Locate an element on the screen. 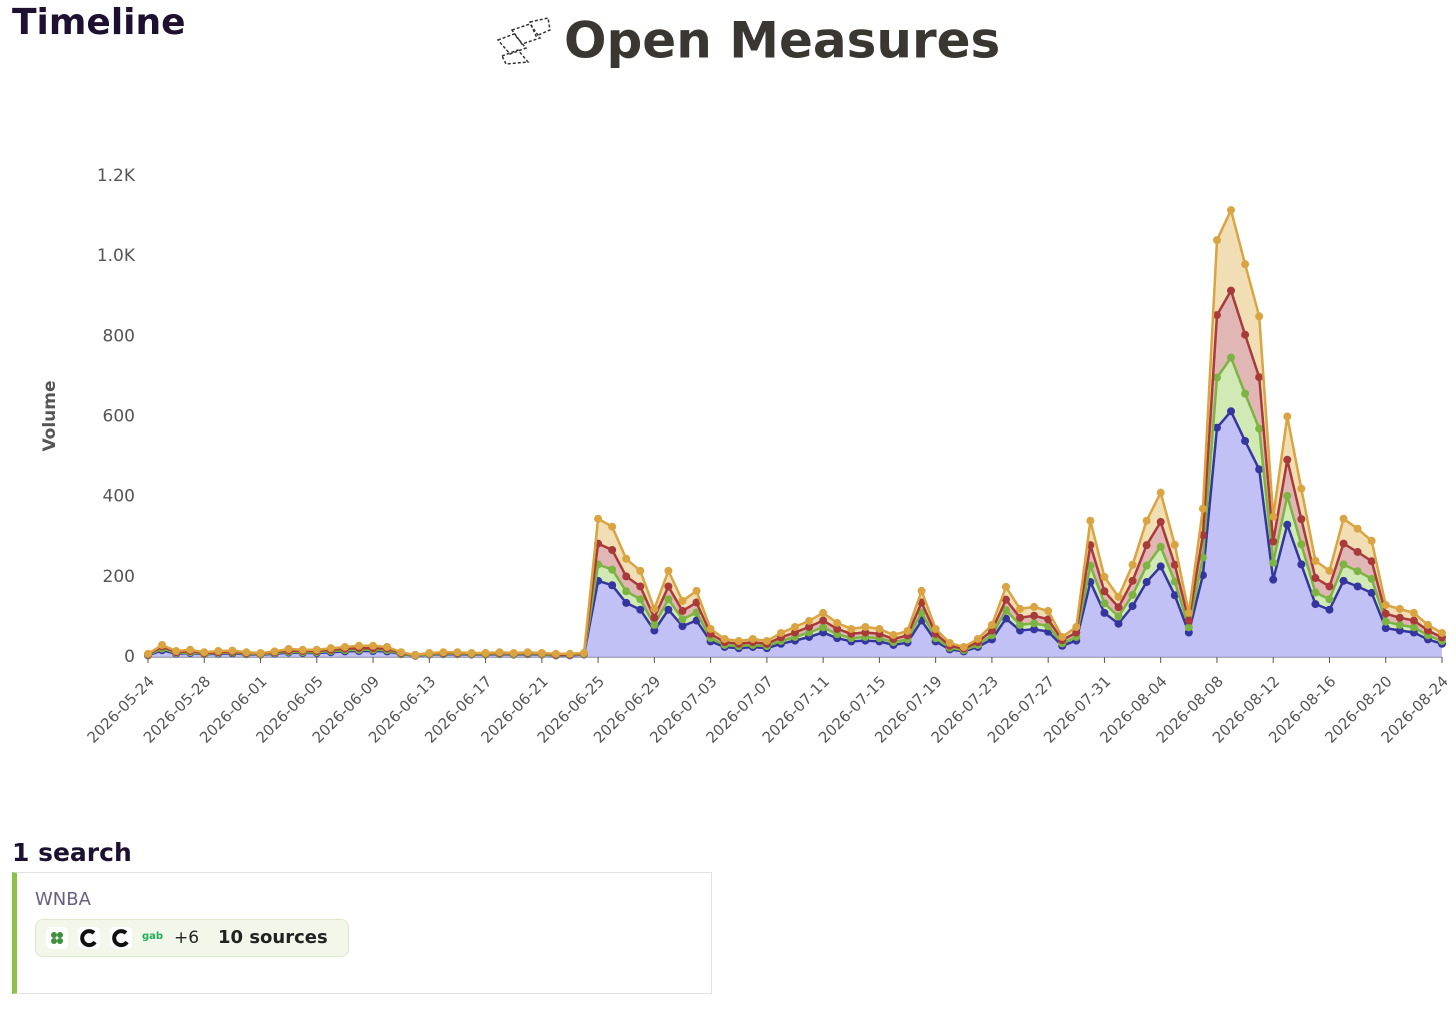 The width and height of the screenshot is (1456, 1017). search-card: WNBA gab +6 10 sources is located at coordinates (362, 933).